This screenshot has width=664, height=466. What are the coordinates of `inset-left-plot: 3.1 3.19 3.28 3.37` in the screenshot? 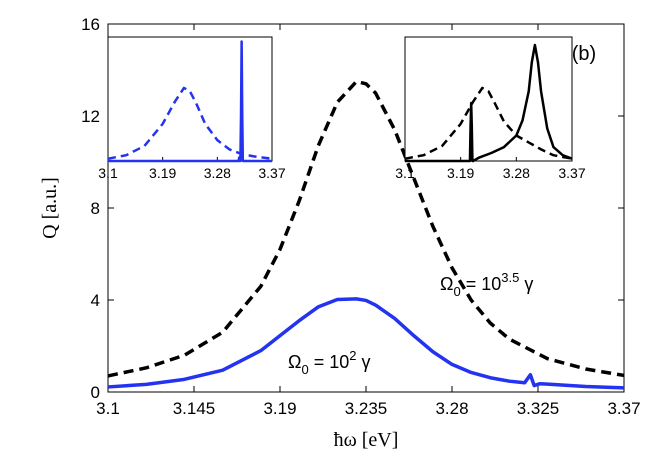 It's located at (192, 108).